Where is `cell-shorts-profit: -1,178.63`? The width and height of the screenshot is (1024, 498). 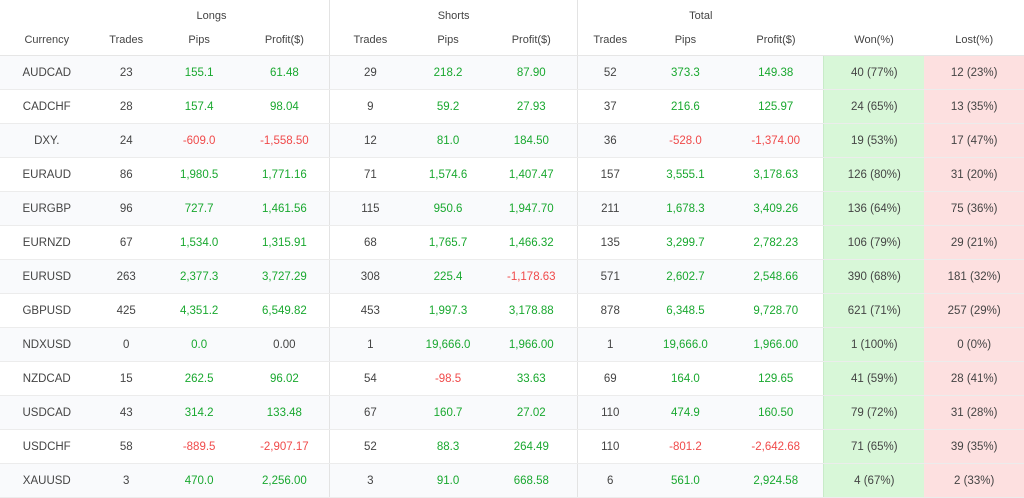 cell-shorts-profit: -1,178.63 is located at coordinates (531, 276).